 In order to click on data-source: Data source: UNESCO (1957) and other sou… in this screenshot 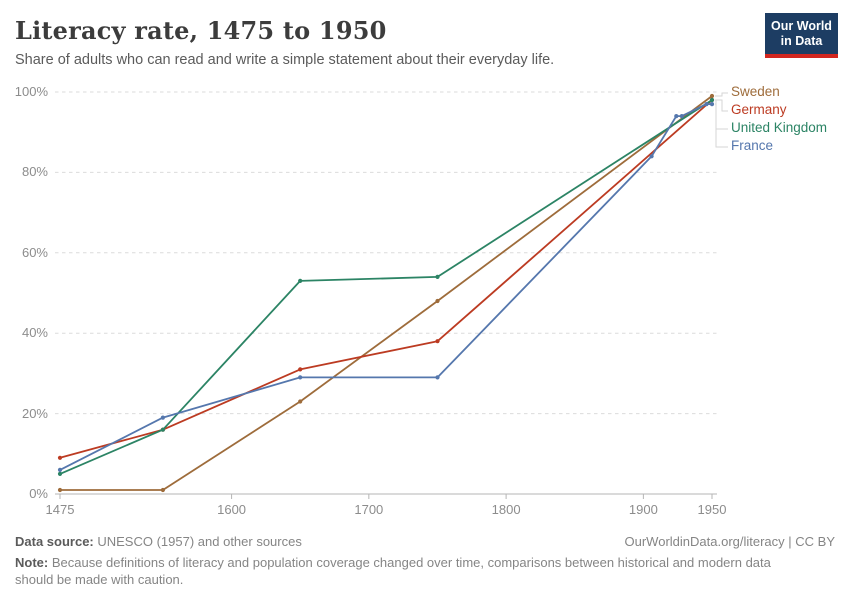, I will do `click(158, 541)`.